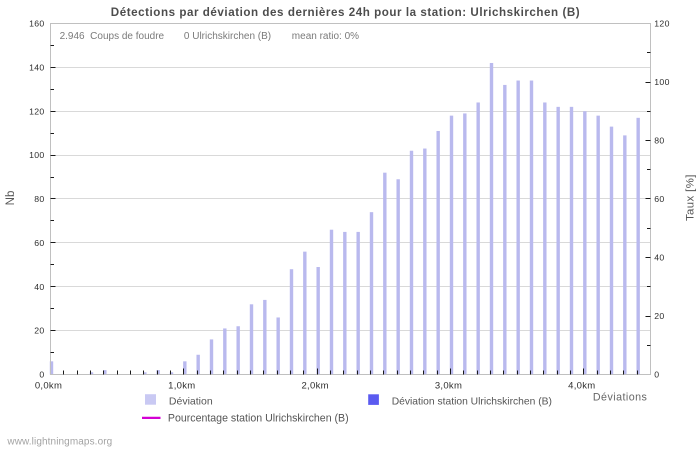 Image resolution: width=700 pixels, height=455 pixels. What do you see at coordinates (691, 197) in the screenshot?
I see `svg-text: Taux [%]` at bounding box center [691, 197].